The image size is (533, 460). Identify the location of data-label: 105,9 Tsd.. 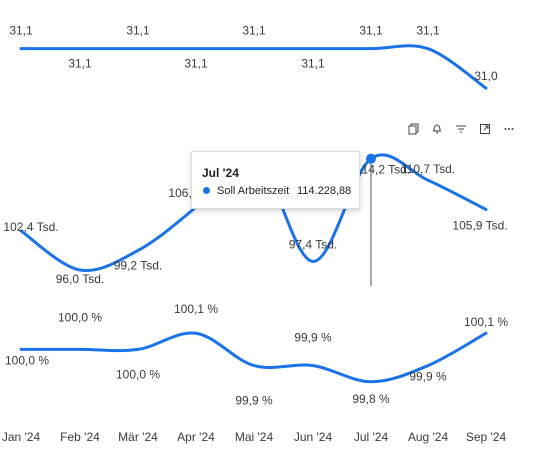
(479, 226).